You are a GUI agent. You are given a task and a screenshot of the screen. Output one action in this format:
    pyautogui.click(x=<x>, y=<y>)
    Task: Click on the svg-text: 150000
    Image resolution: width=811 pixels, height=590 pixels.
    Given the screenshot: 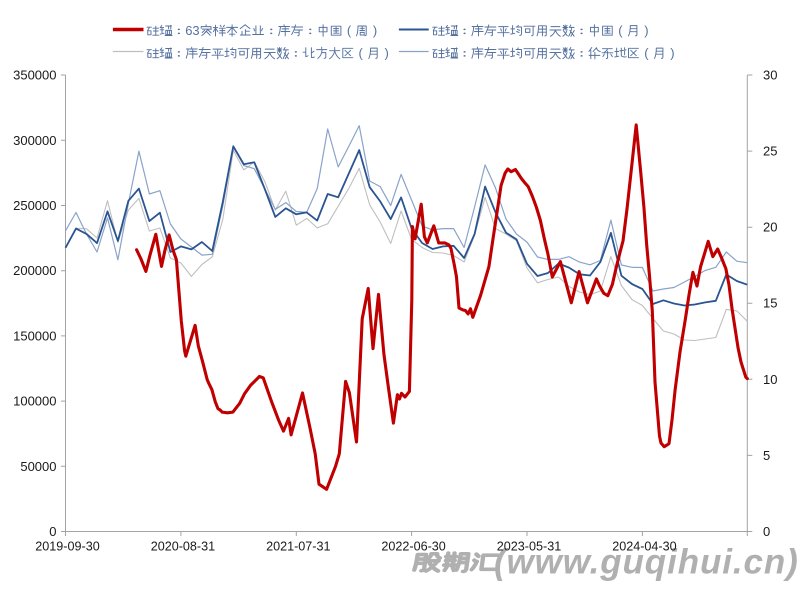 What is the action you would take?
    pyautogui.click(x=34, y=335)
    